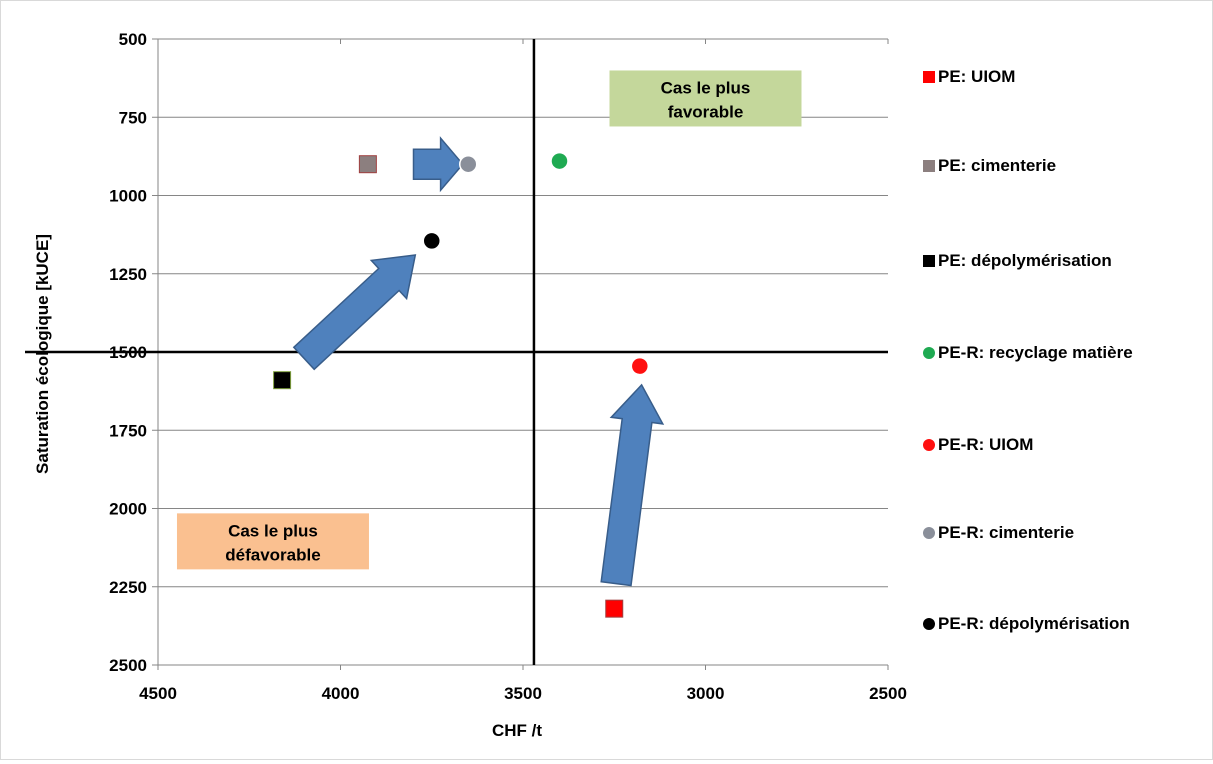 The width and height of the screenshot is (1213, 764). I want to click on legend-item: PE-R: dépolymérisation, so click(1055, 623).